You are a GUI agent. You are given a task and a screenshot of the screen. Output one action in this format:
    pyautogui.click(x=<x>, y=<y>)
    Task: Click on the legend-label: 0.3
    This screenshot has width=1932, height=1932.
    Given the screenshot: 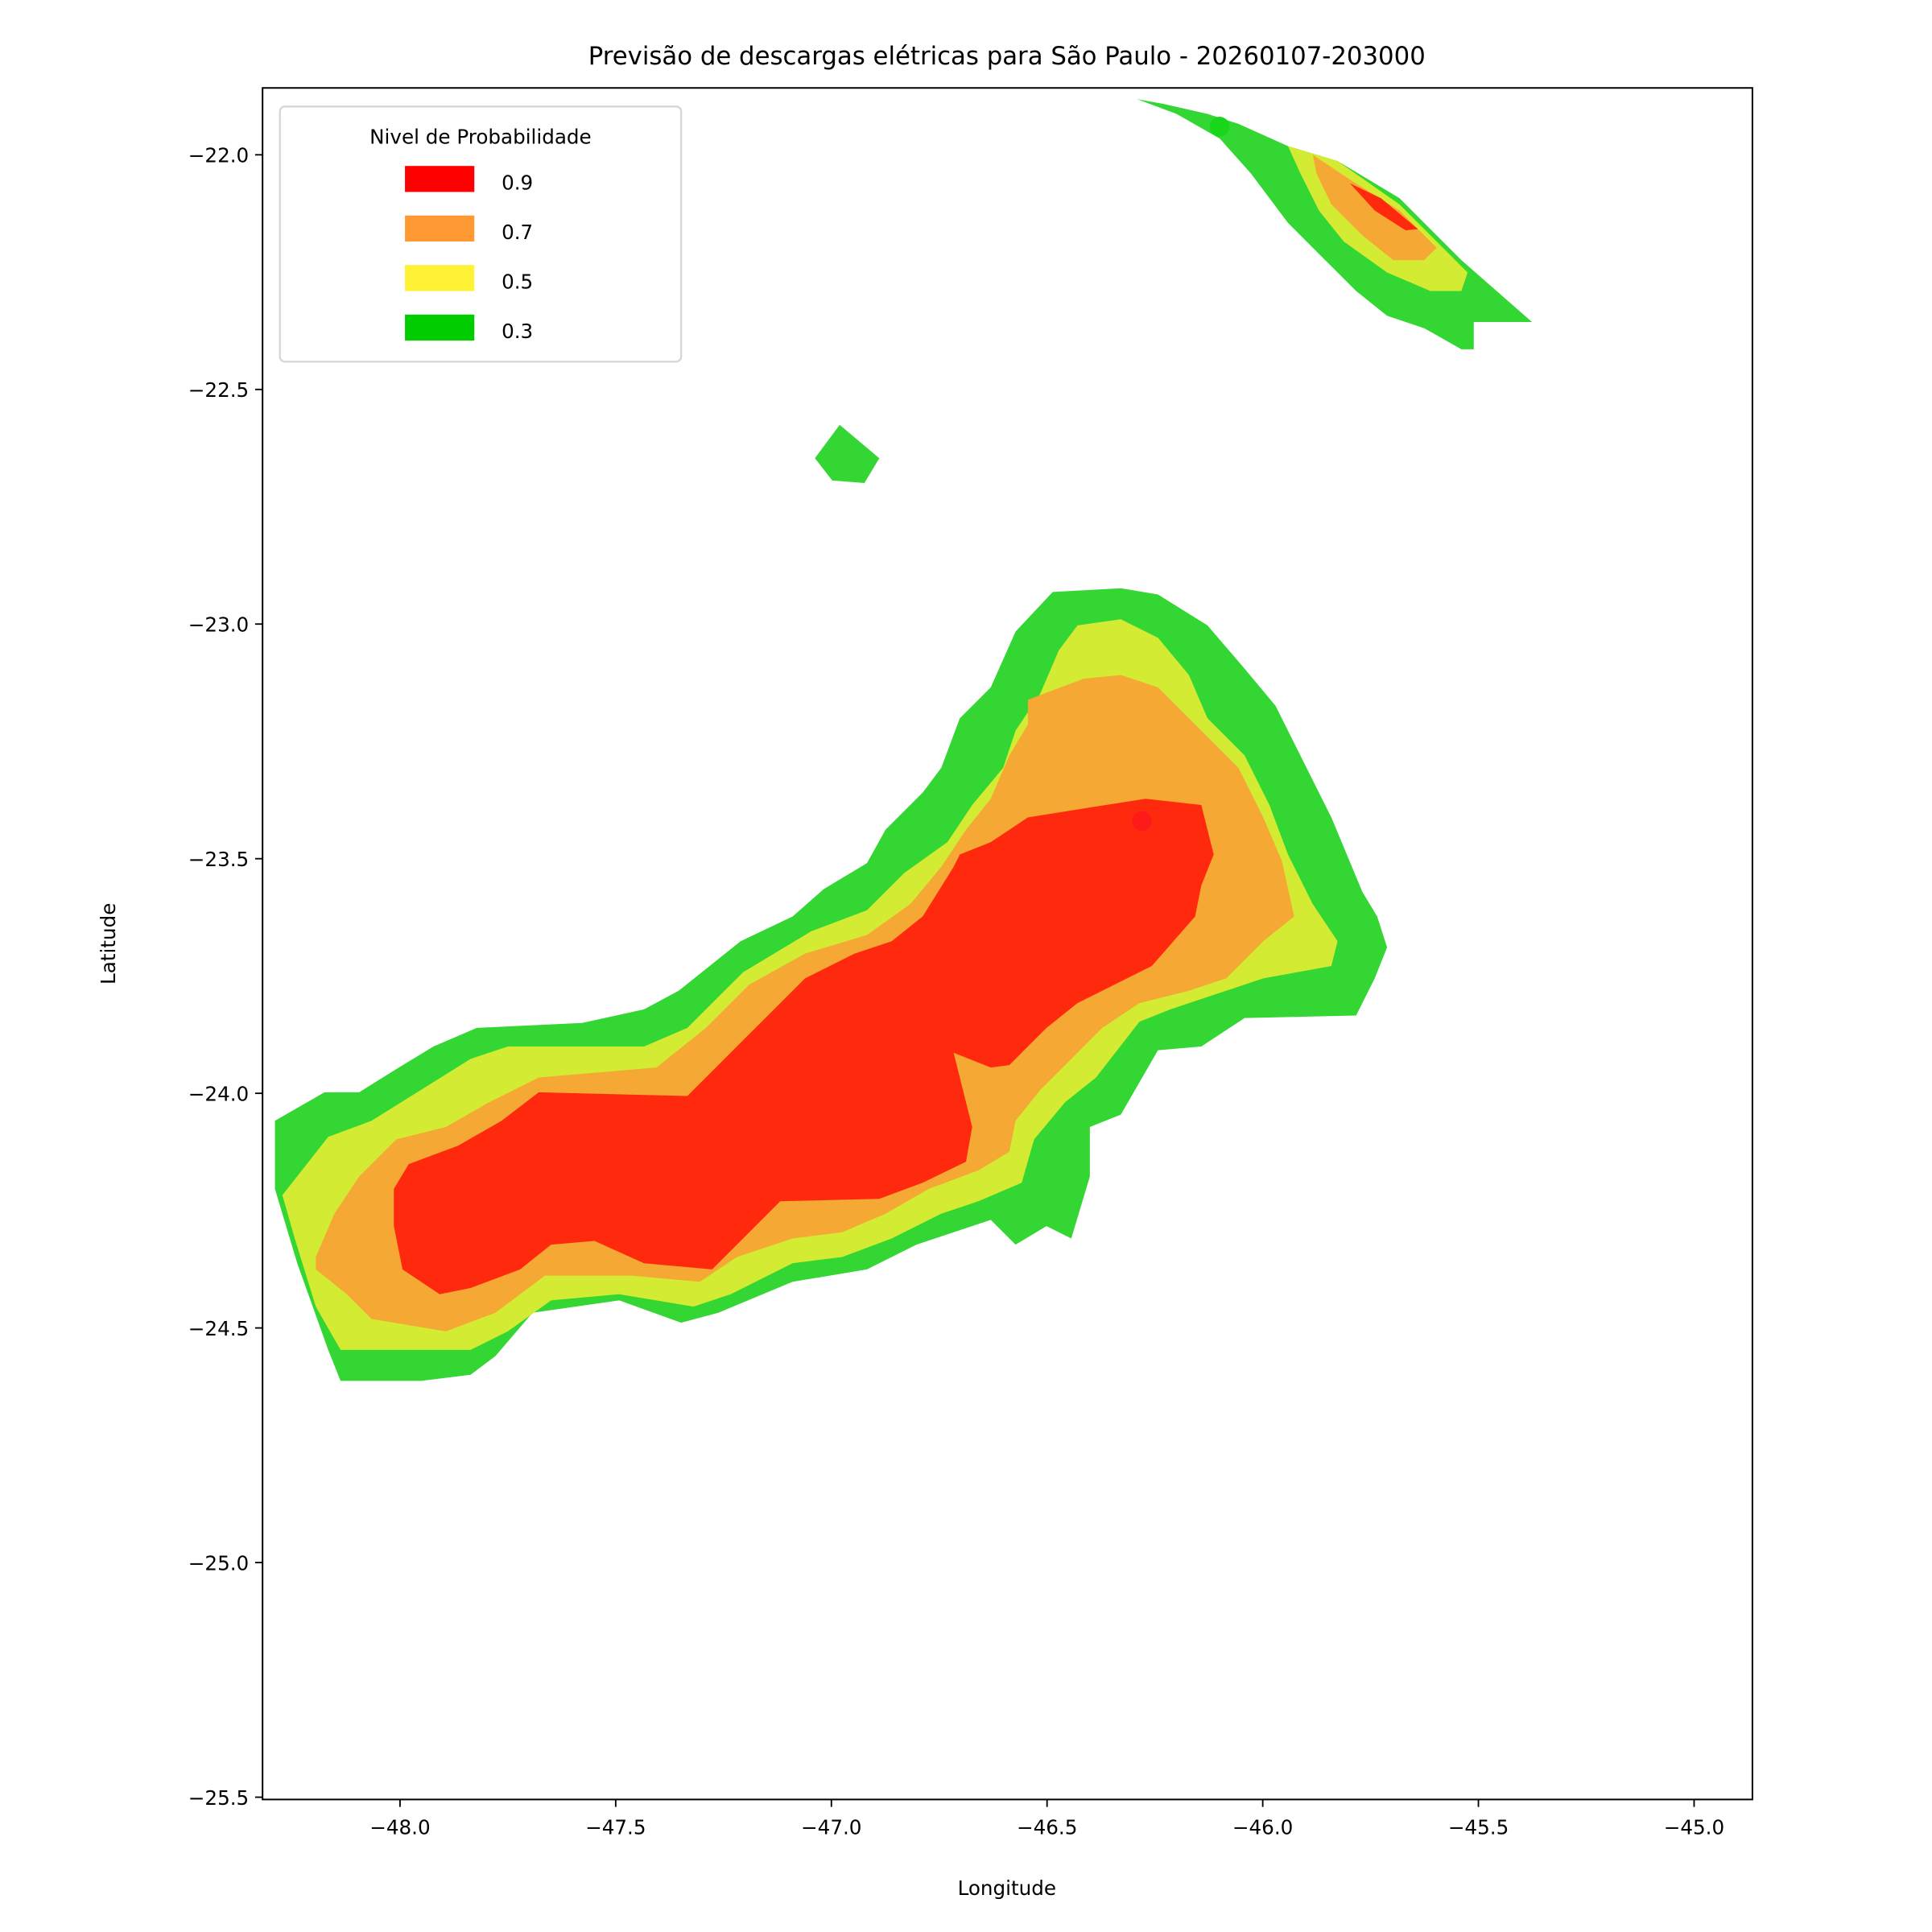 What is the action you would take?
    pyautogui.click(x=517, y=331)
    